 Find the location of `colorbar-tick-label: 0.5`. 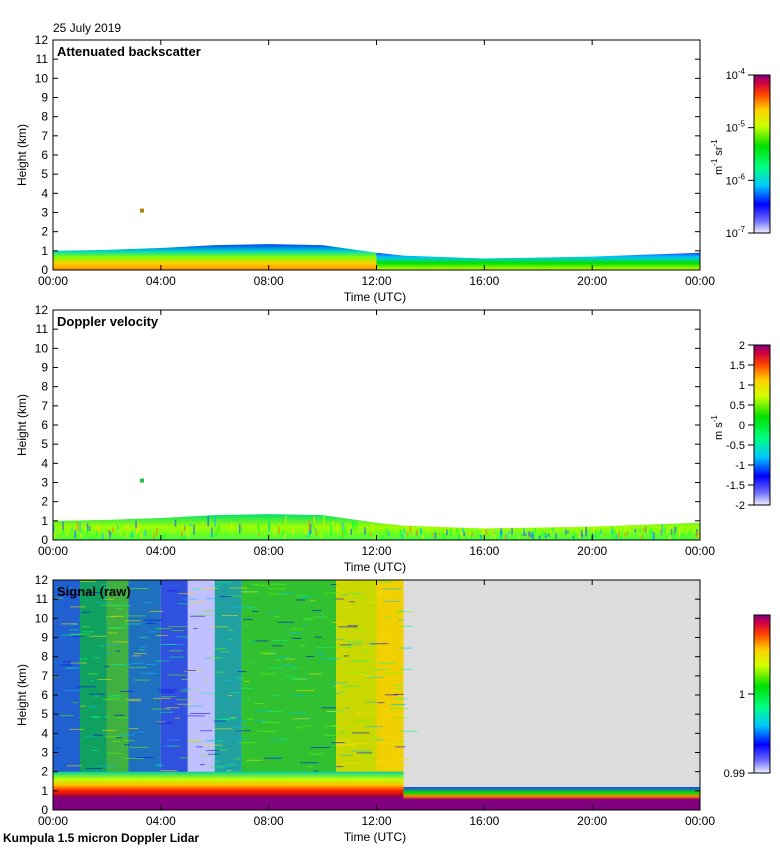

colorbar-tick-label: 0.5 is located at coordinates (737, 406).